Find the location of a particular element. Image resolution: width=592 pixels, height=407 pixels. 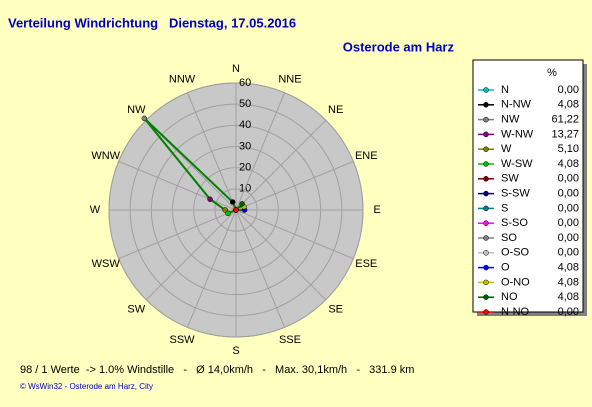

r-tick-label: 40 is located at coordinates (245, 125).